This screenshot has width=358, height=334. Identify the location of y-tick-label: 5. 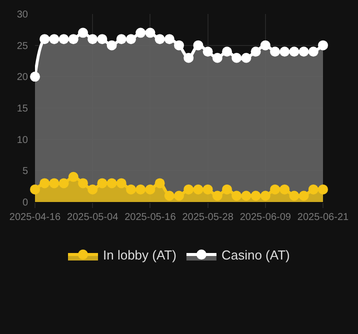
(25, 172).